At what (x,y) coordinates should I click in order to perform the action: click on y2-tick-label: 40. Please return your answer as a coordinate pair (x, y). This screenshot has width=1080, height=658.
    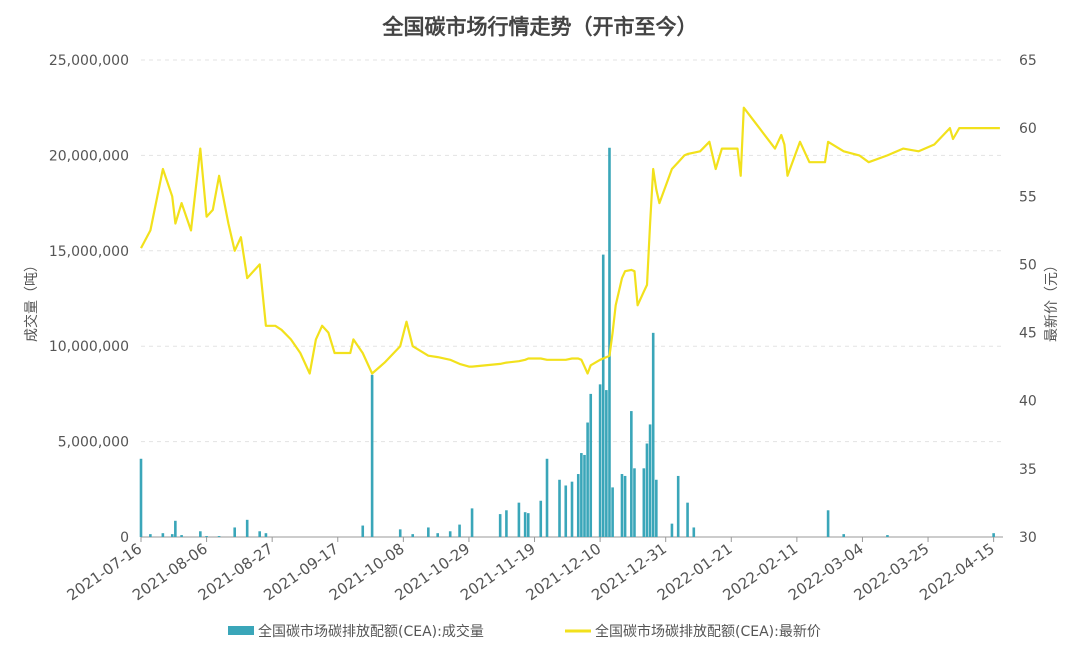
    Looking at the image, I should click on (1028, 402).